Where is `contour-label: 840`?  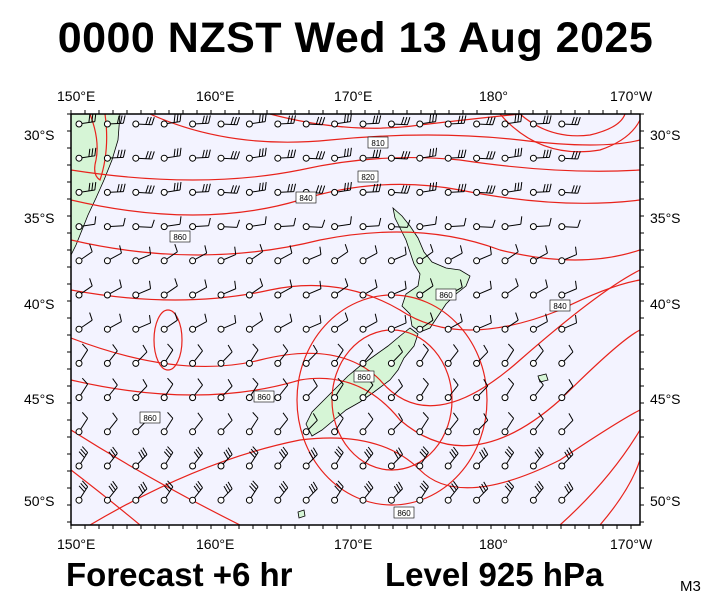 contour-label: 840 is located at coordinates (560, 305).